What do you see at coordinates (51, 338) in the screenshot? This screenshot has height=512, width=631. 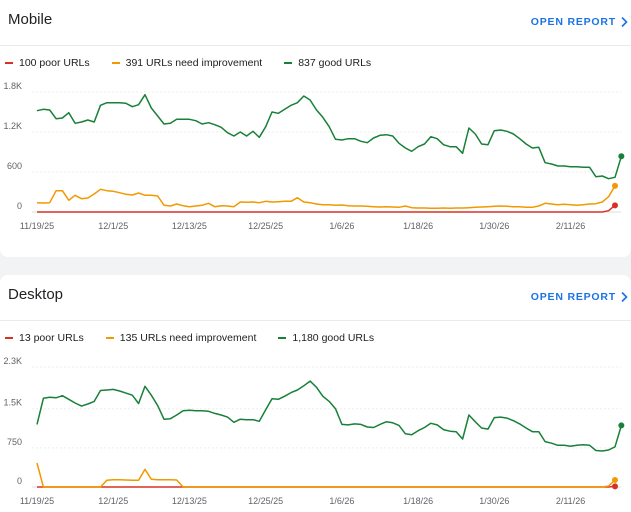 I see `legend-label-poor: 13 poor URLs` at bounding box center [51, 338].